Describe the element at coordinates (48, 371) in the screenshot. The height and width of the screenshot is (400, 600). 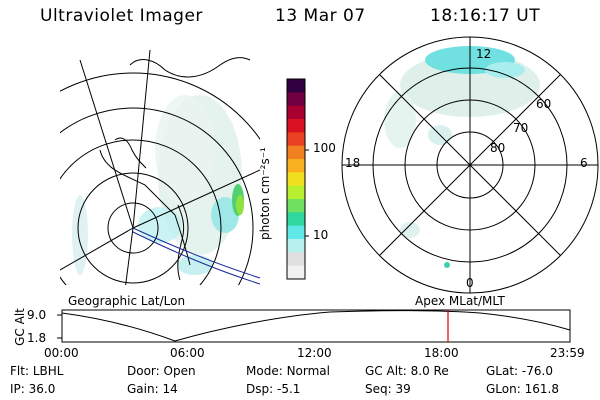
I see `filter-value: LBHL` at that location.